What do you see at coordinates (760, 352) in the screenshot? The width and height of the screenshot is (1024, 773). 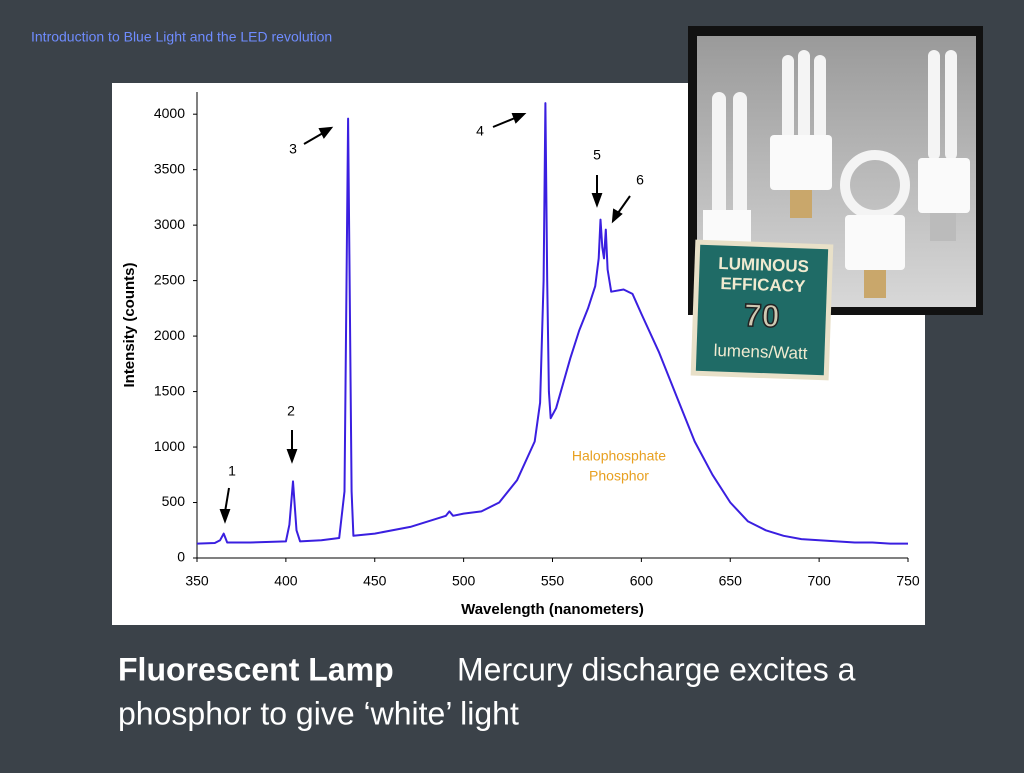 I see `badge-text: lumens/Watt` at bounding box center [760, 352].